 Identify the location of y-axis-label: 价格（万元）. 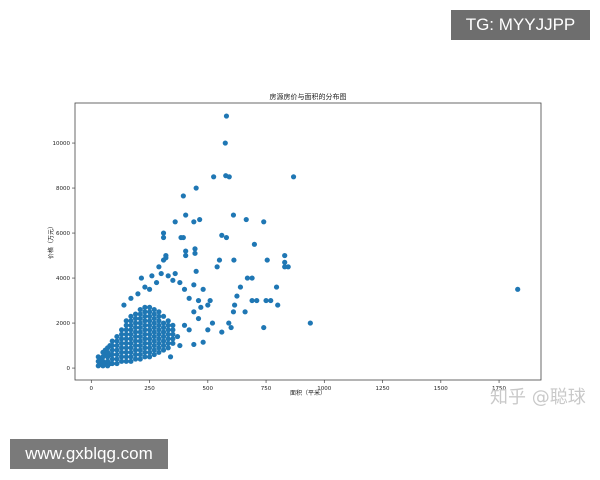
(51, 241).